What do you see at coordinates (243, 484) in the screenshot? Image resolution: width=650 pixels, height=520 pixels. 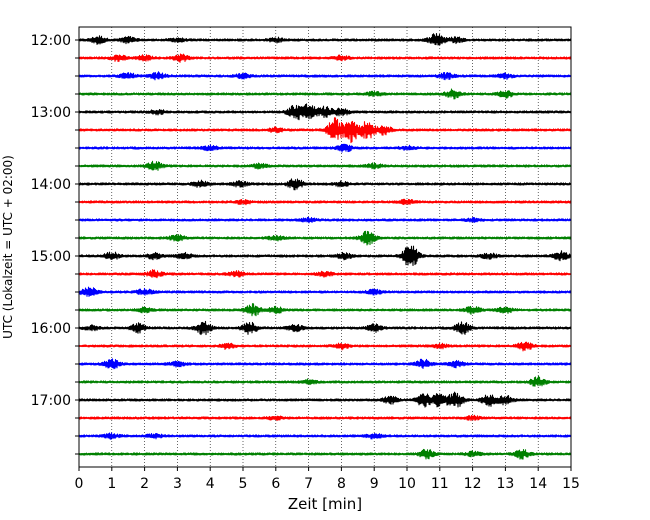 I see `x-tick-label-5: 5` at bounding box center [243, 484].